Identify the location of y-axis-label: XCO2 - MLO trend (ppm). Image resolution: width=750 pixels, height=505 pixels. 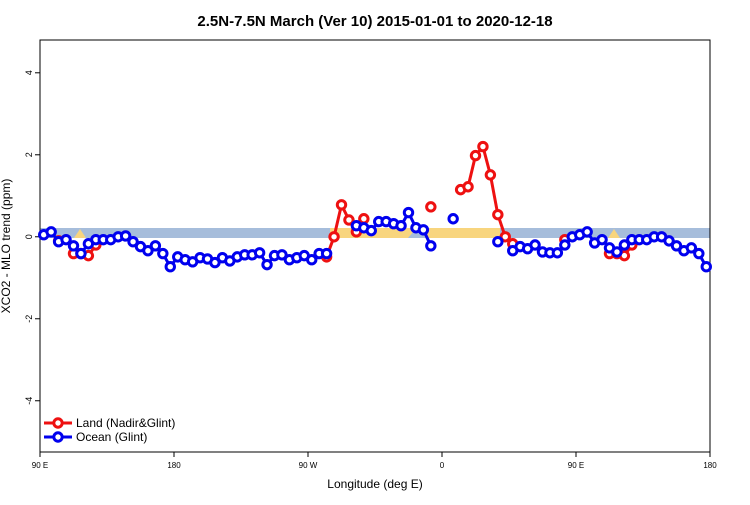
(6, 246).